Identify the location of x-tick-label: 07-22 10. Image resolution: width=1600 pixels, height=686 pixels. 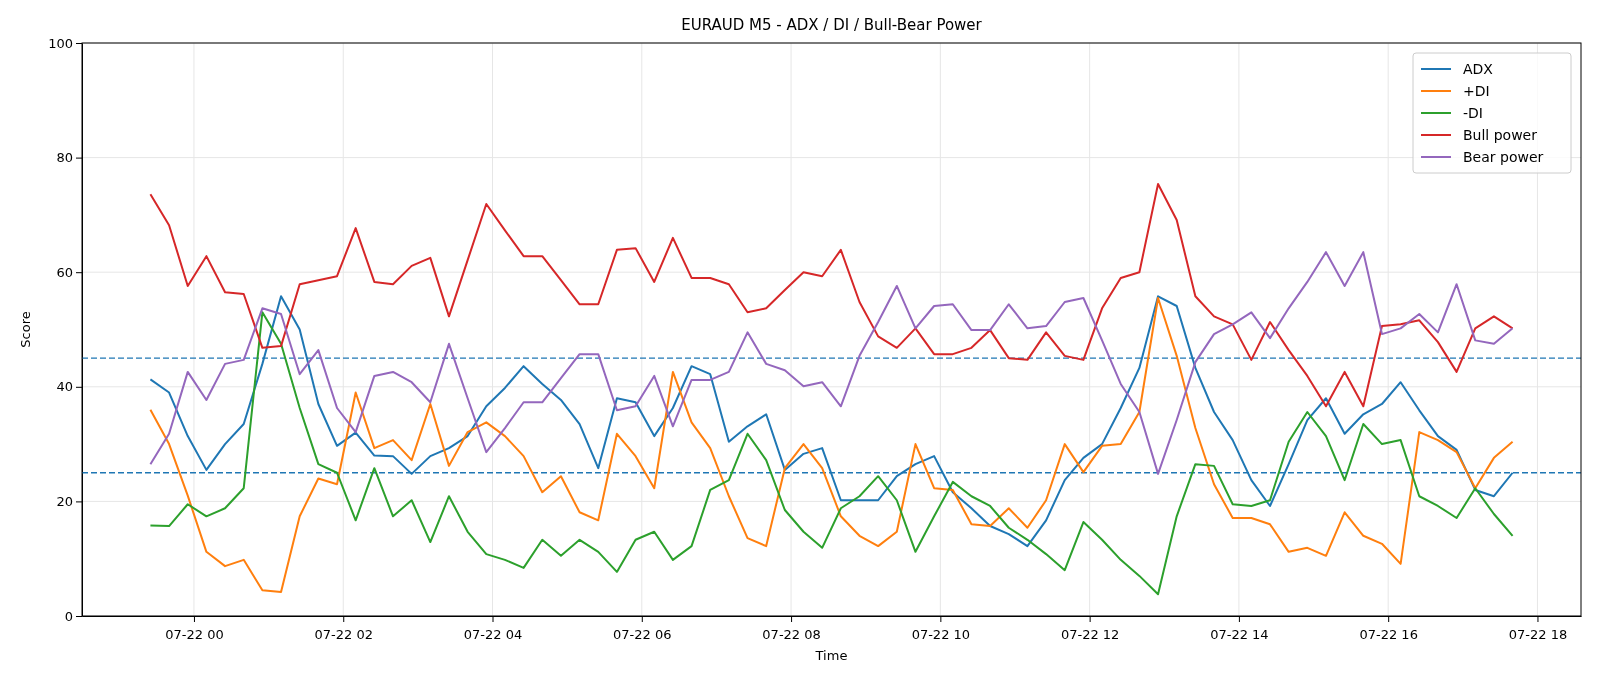
(941, 635).